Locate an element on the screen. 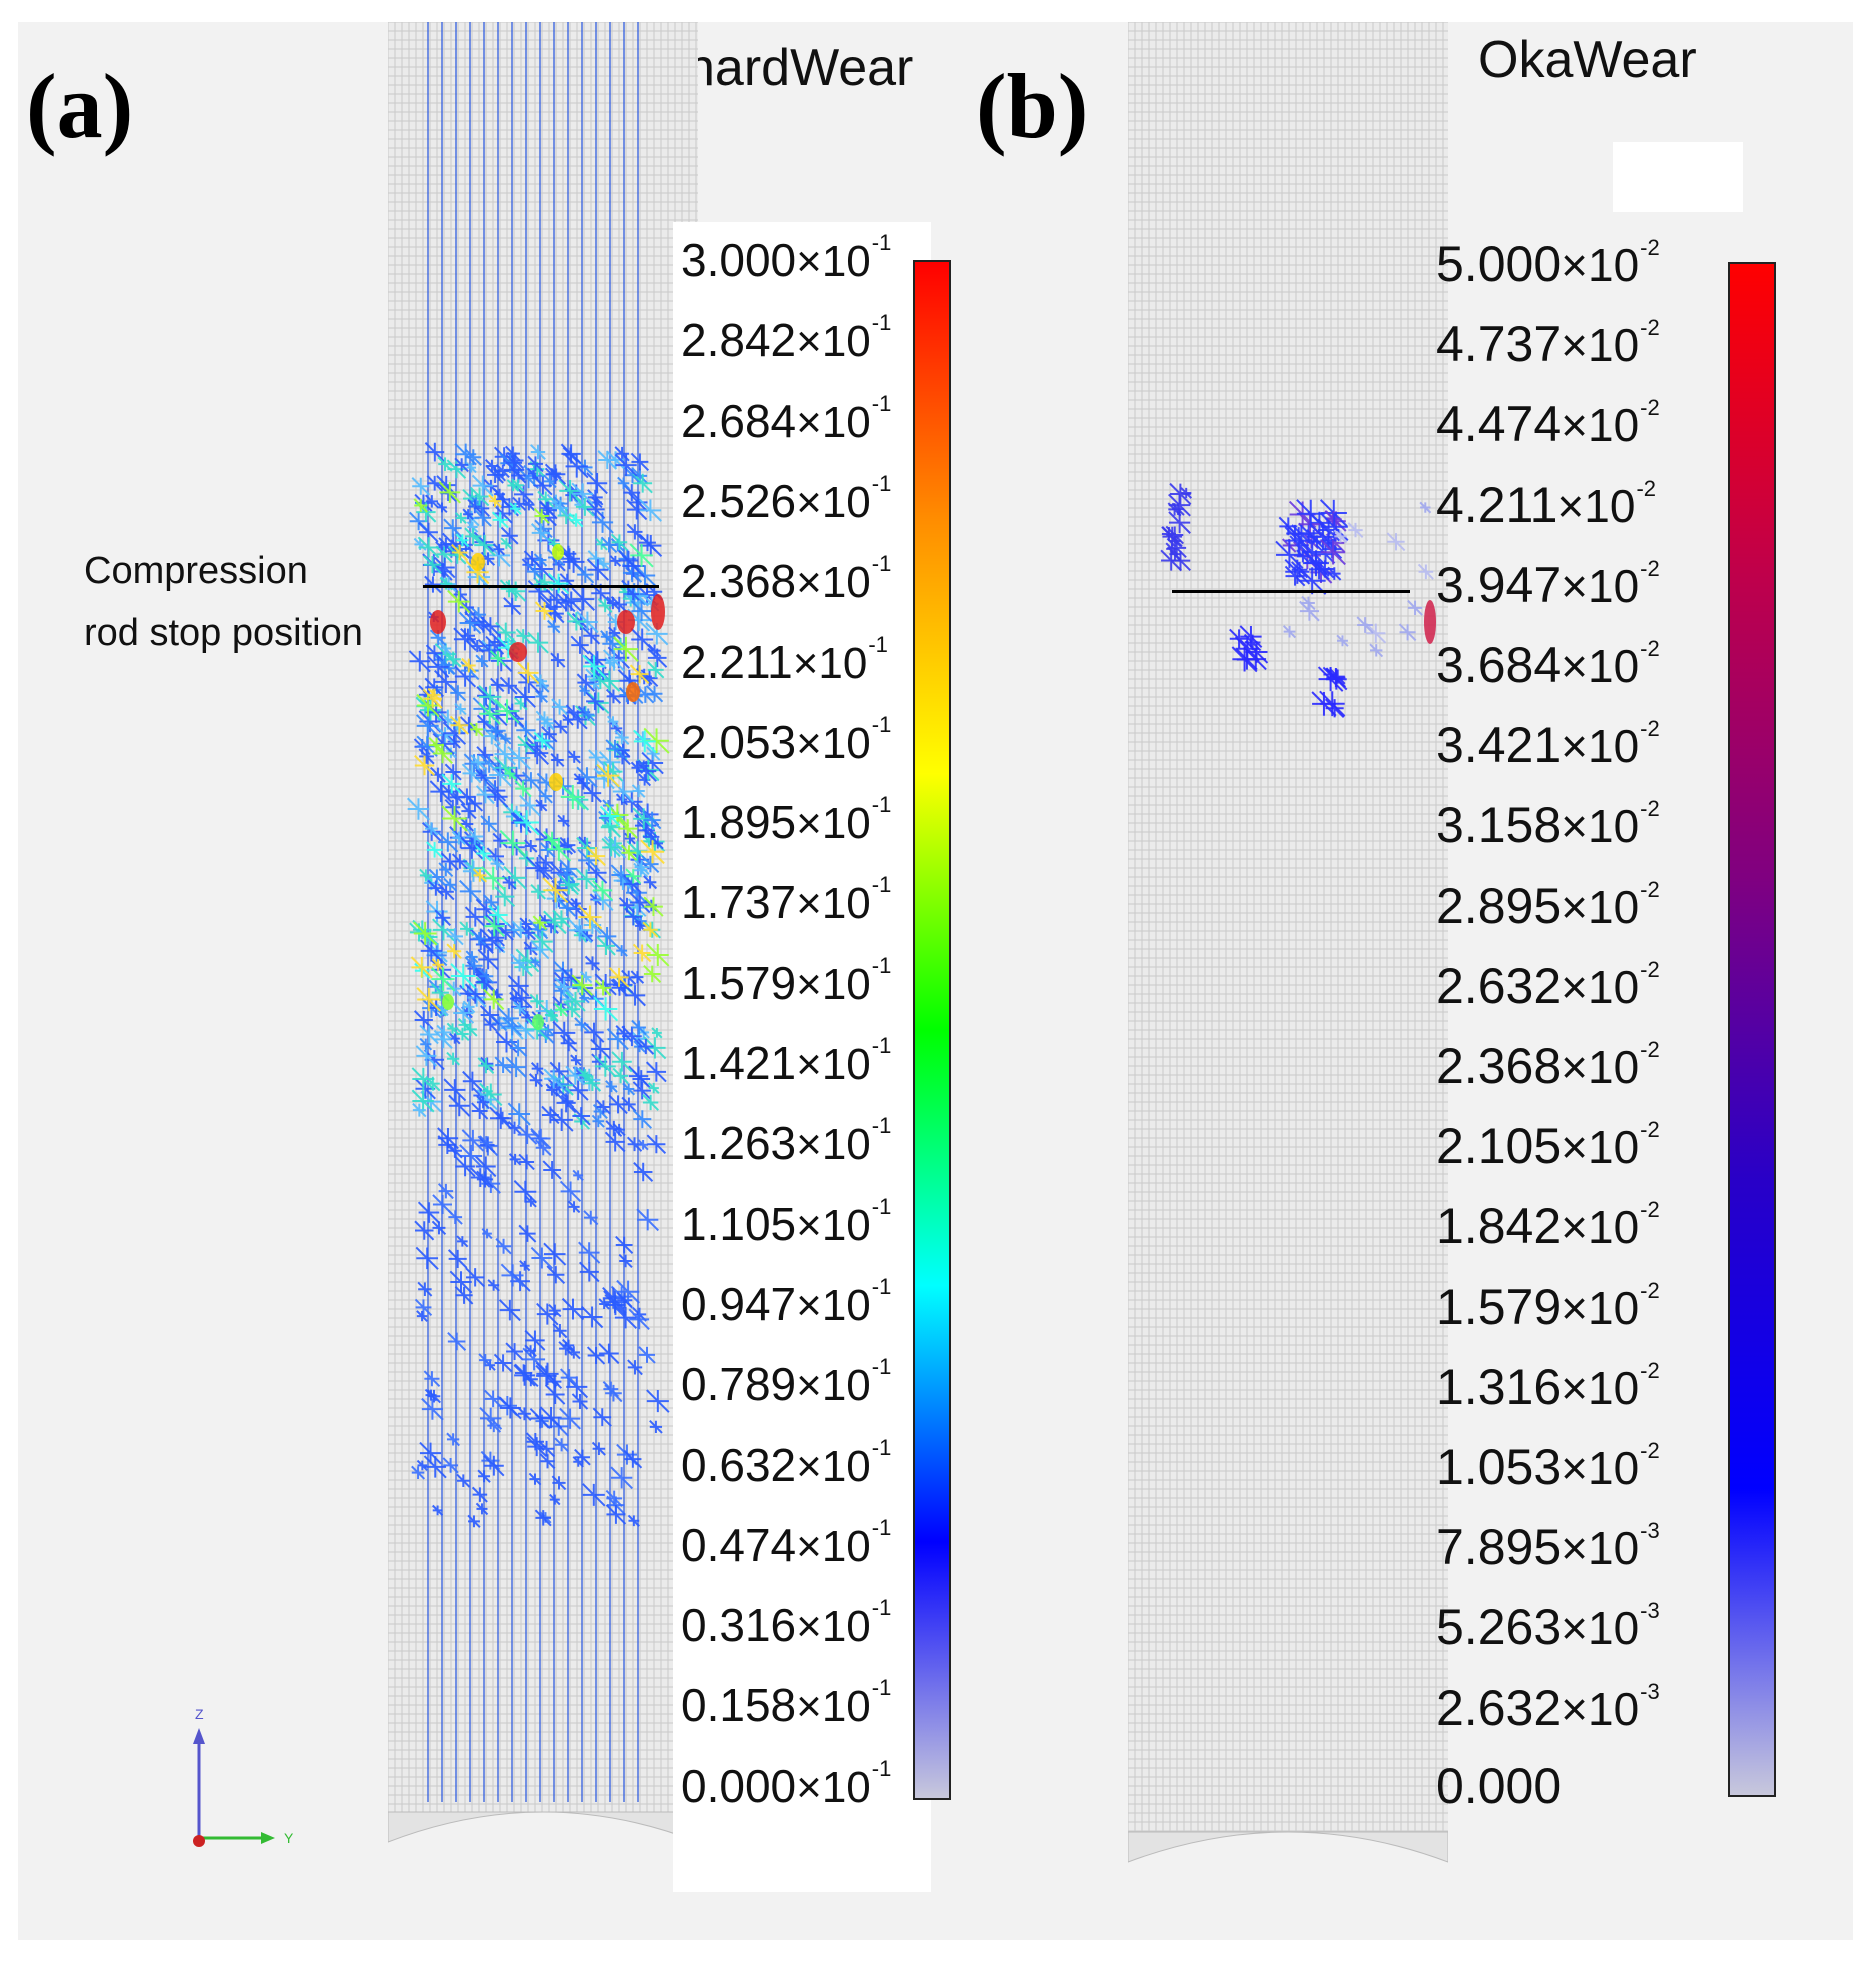  annotation-line-1: Compression is located at coordinates (196, 571).